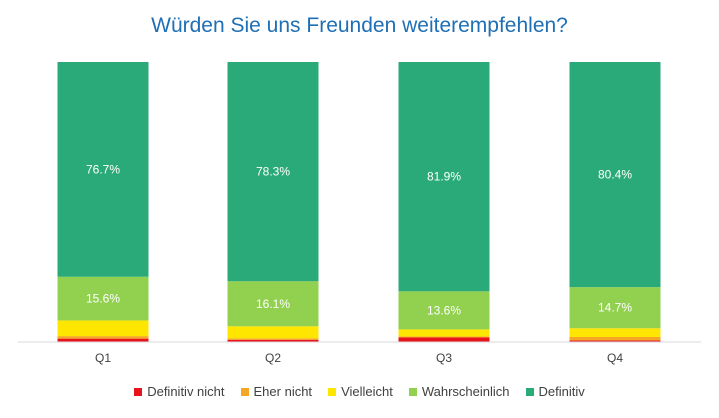 The width and height of the screenshot is (719, 418). I want to click on legend-swatch-eher-nicht, so click(244, 391).